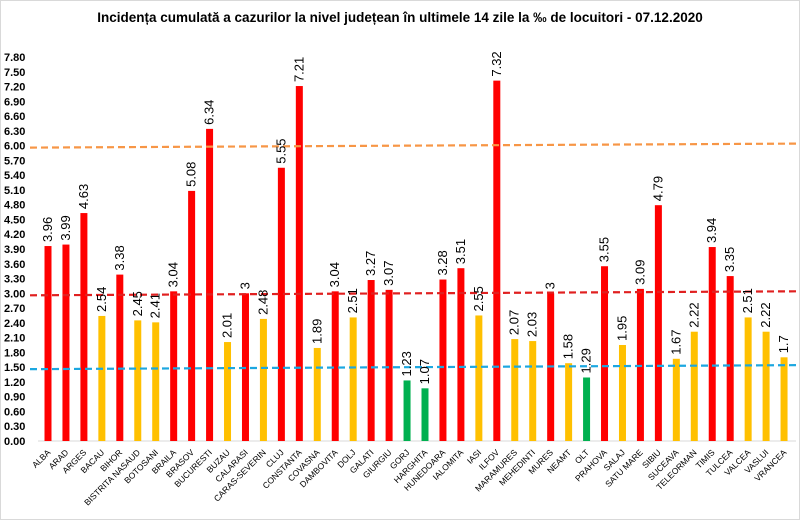  What do you see at coordinates (515, 390) in the screenshot?
I see `bar-maramures` at bounding box center [515, 390].